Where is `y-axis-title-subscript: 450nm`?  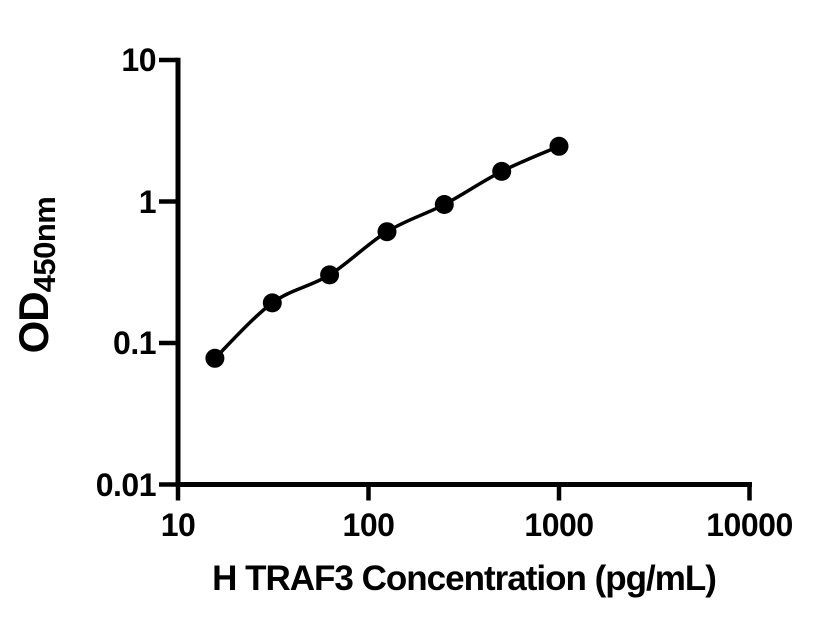 y-axis-title-subscript: 450nm is located at coordinates (44, 244).